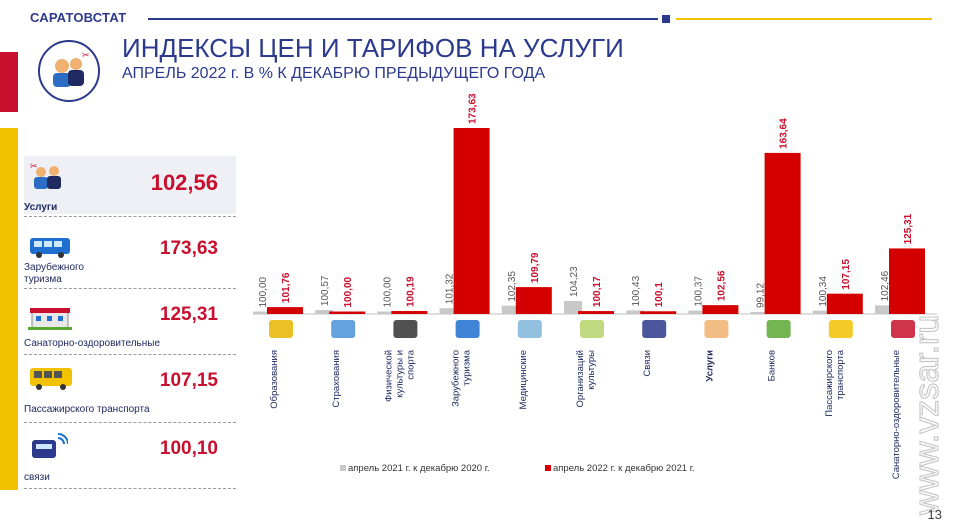  What do you see at coordinates (87, 409) in the screenshot?
I see `panel-label: Пассажирского транспорта` at bounding box center [87, 409].